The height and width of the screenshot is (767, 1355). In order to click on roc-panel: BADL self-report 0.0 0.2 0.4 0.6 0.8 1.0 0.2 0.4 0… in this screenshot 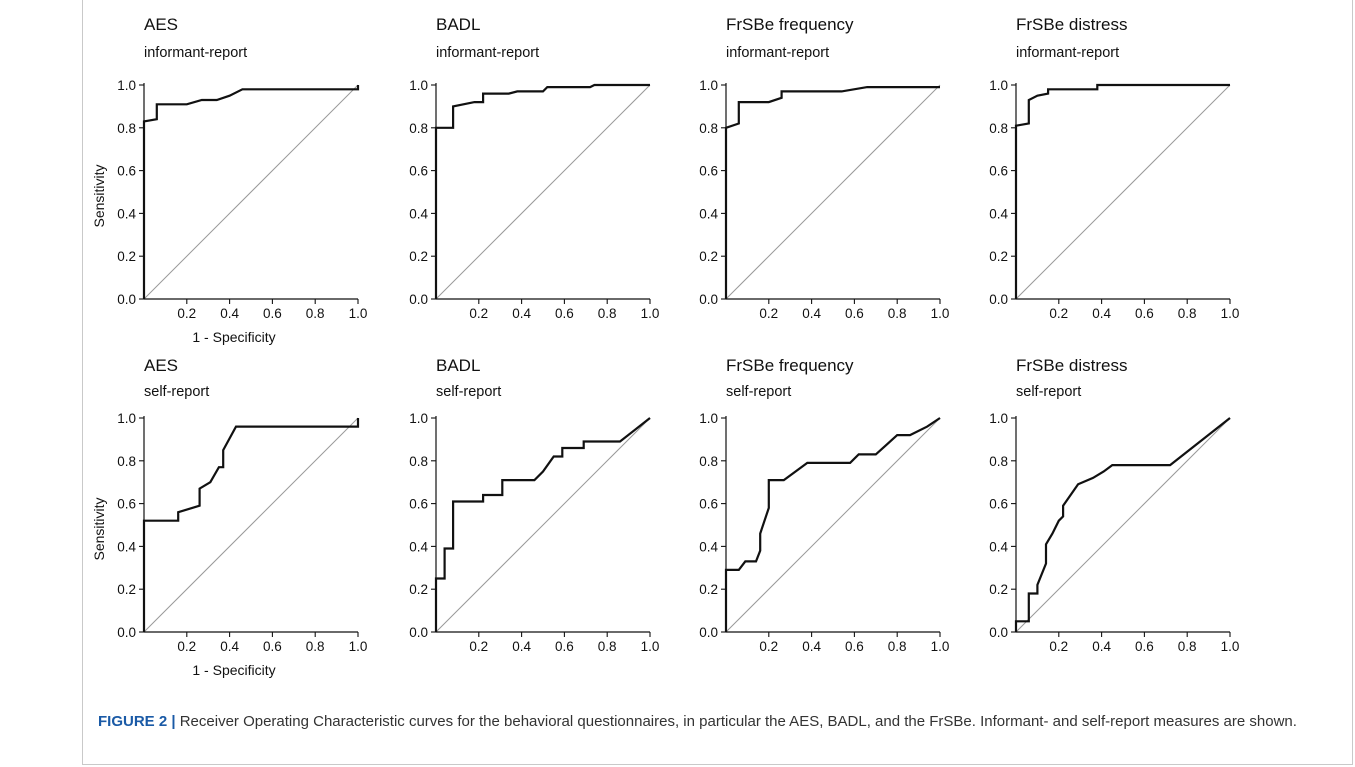, I will do `click(534, 505)`.